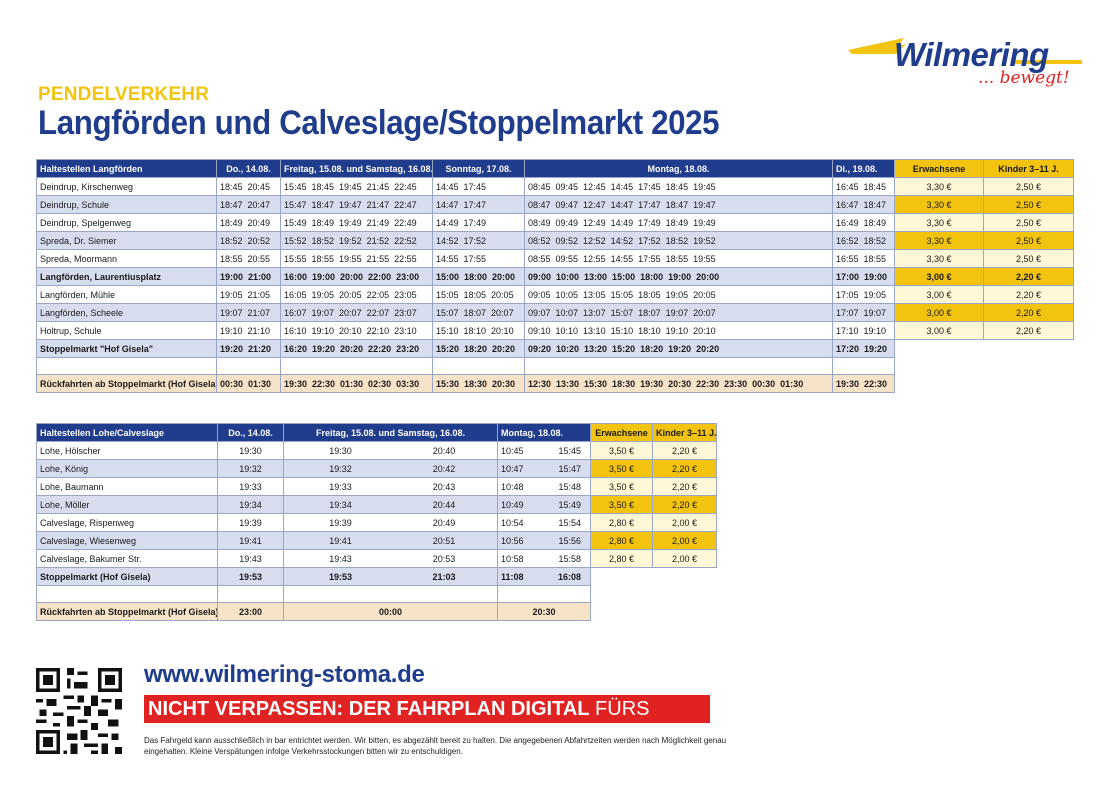  I want to click on kicker-label: PENDELVERKEHR, so click(124, 94).